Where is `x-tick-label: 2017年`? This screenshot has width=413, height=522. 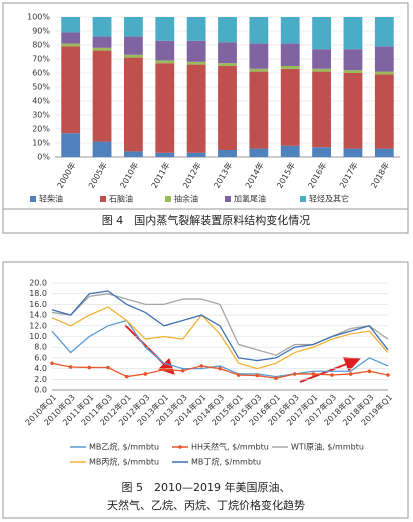 x-tick-label: 2017年 is located at coordinates (348, 175).